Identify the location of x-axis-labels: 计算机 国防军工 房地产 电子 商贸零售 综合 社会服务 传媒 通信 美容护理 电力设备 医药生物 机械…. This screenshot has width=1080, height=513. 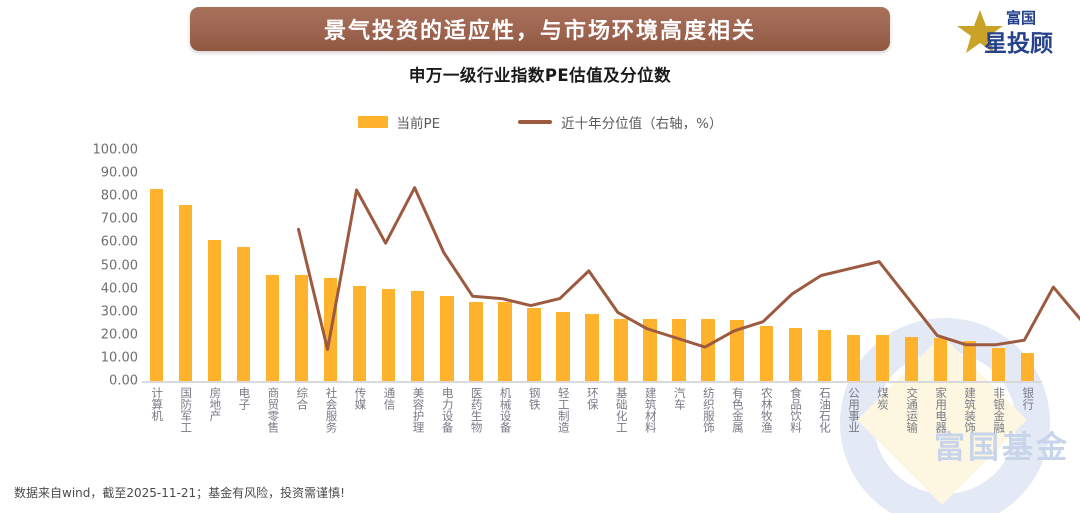
(592, 433).